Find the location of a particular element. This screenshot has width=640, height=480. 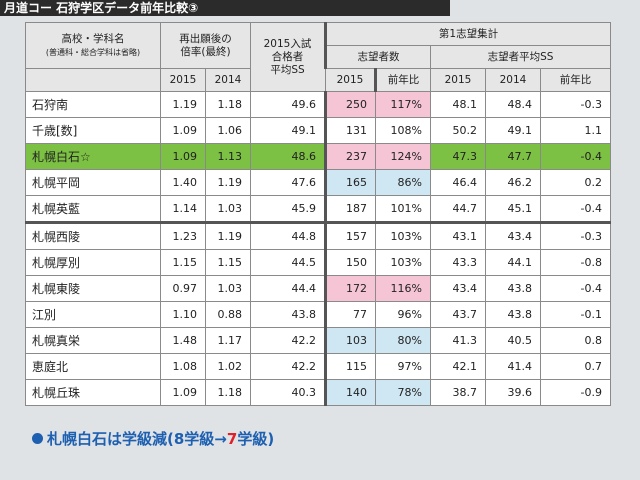

table-cell: 43.7 is located at coordinates (458, 314).